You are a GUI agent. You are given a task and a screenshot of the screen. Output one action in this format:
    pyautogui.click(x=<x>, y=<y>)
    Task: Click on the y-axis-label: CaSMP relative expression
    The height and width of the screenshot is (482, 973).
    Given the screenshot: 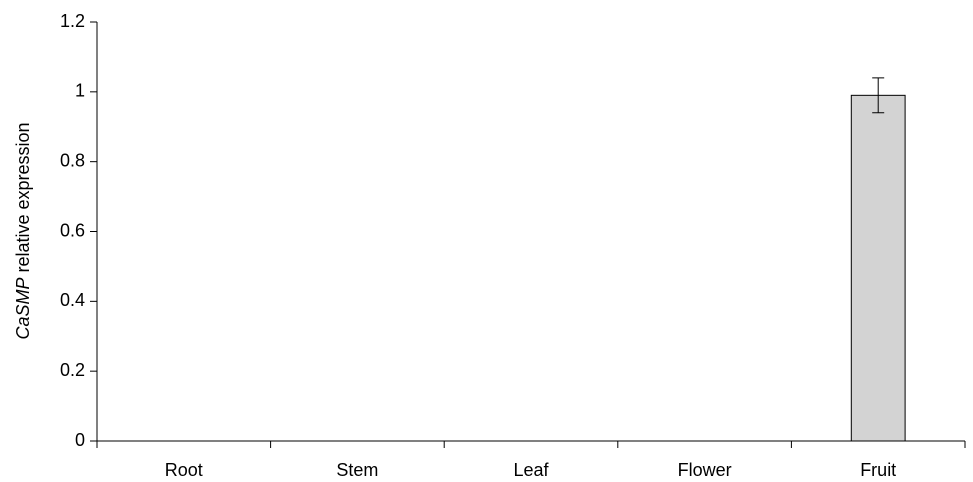 What is the action you would take?
    pyautogui.click(x=23, y=230)
    